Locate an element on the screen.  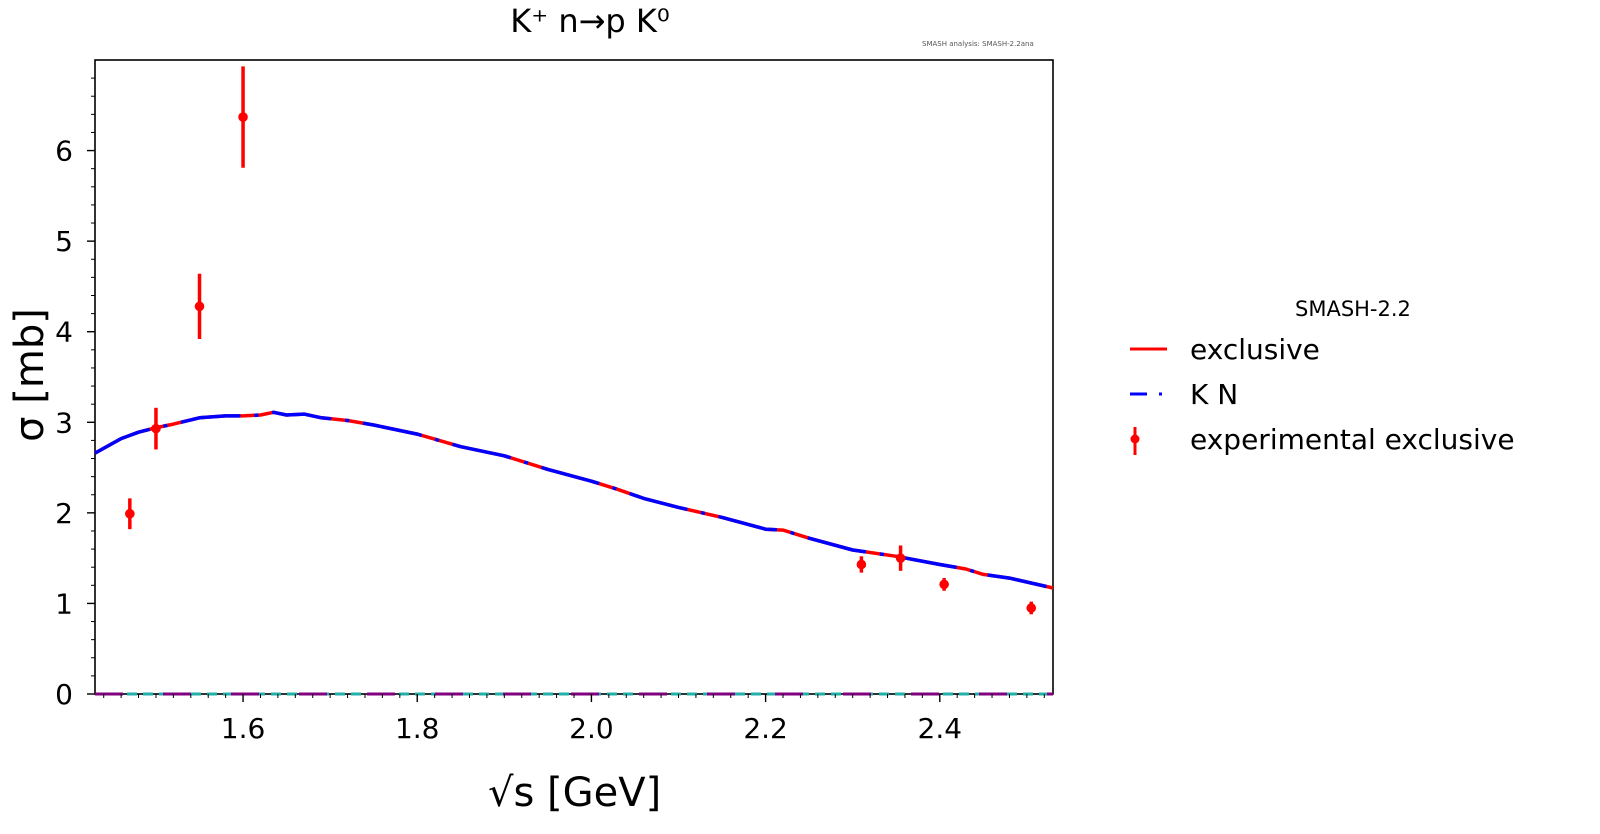
chart-title: K⁺ n→p K⁰ is located at coordinates (590, 21).